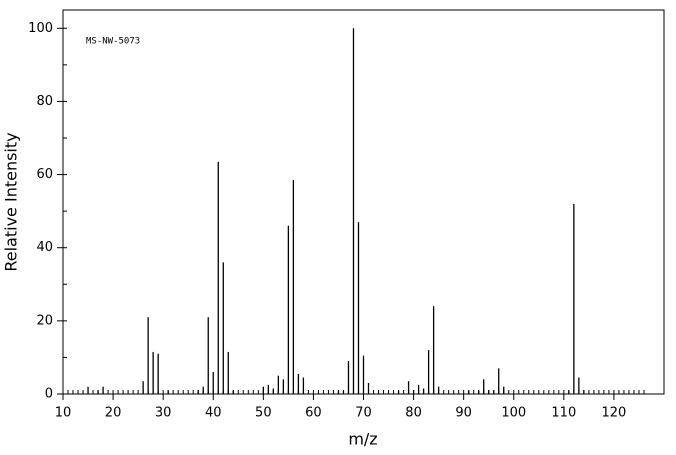 The width and height of the screenshot is (676, 455). I want to click on x-tick-label: 70, so click(363, 413).